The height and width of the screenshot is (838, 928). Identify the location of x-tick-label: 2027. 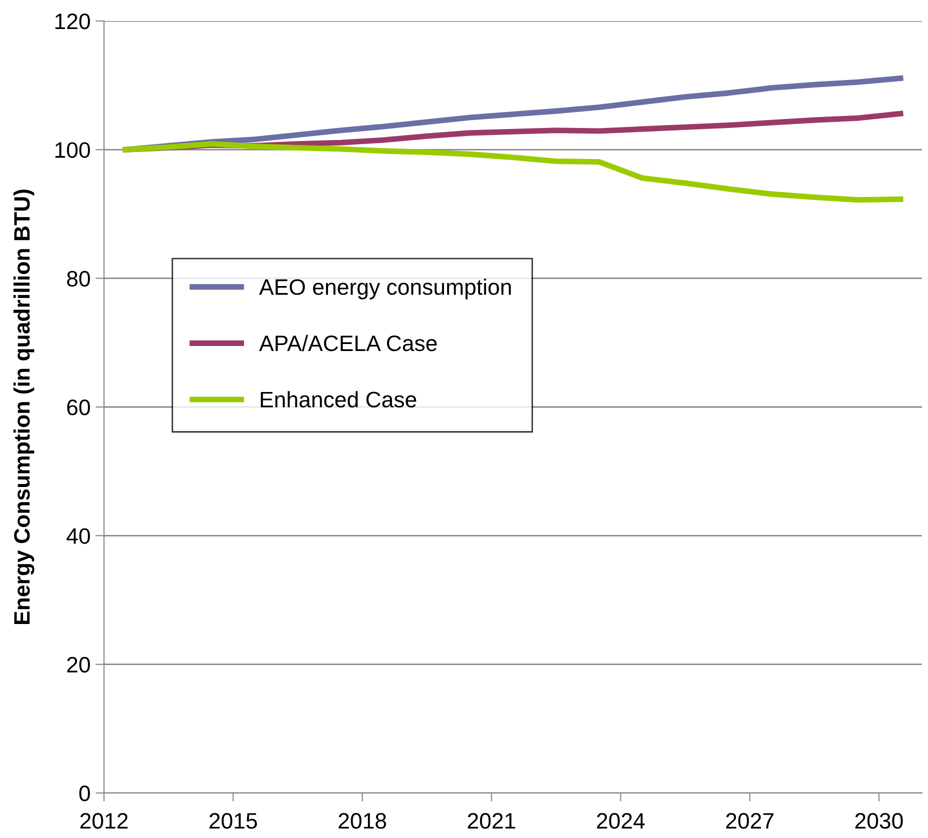
(750, 821).